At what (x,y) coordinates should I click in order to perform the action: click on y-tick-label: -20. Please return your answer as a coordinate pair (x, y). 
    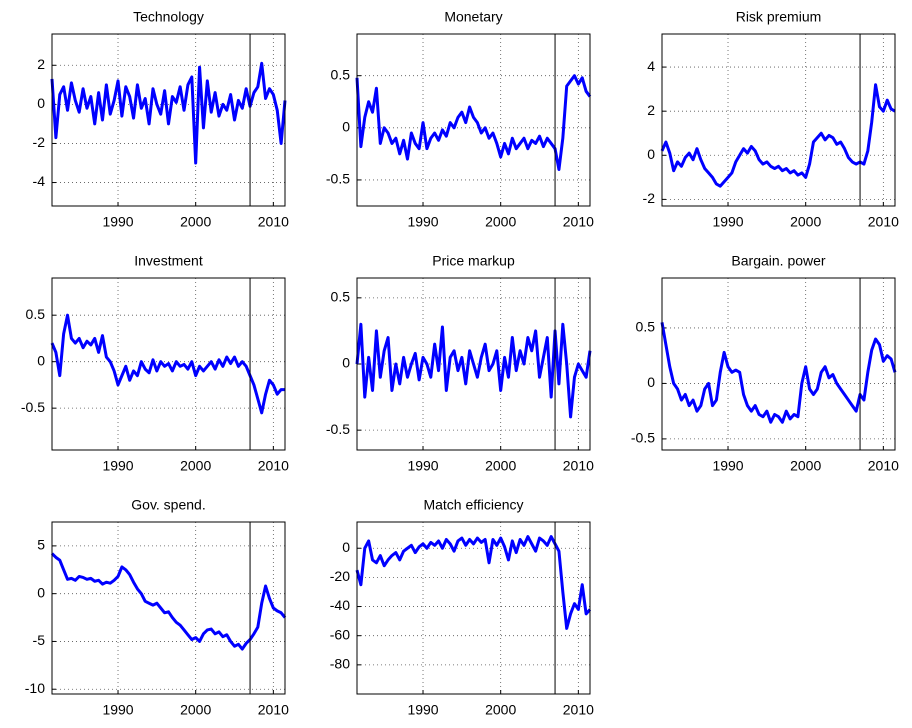
    Looking at the image, I should click on (340, 576).